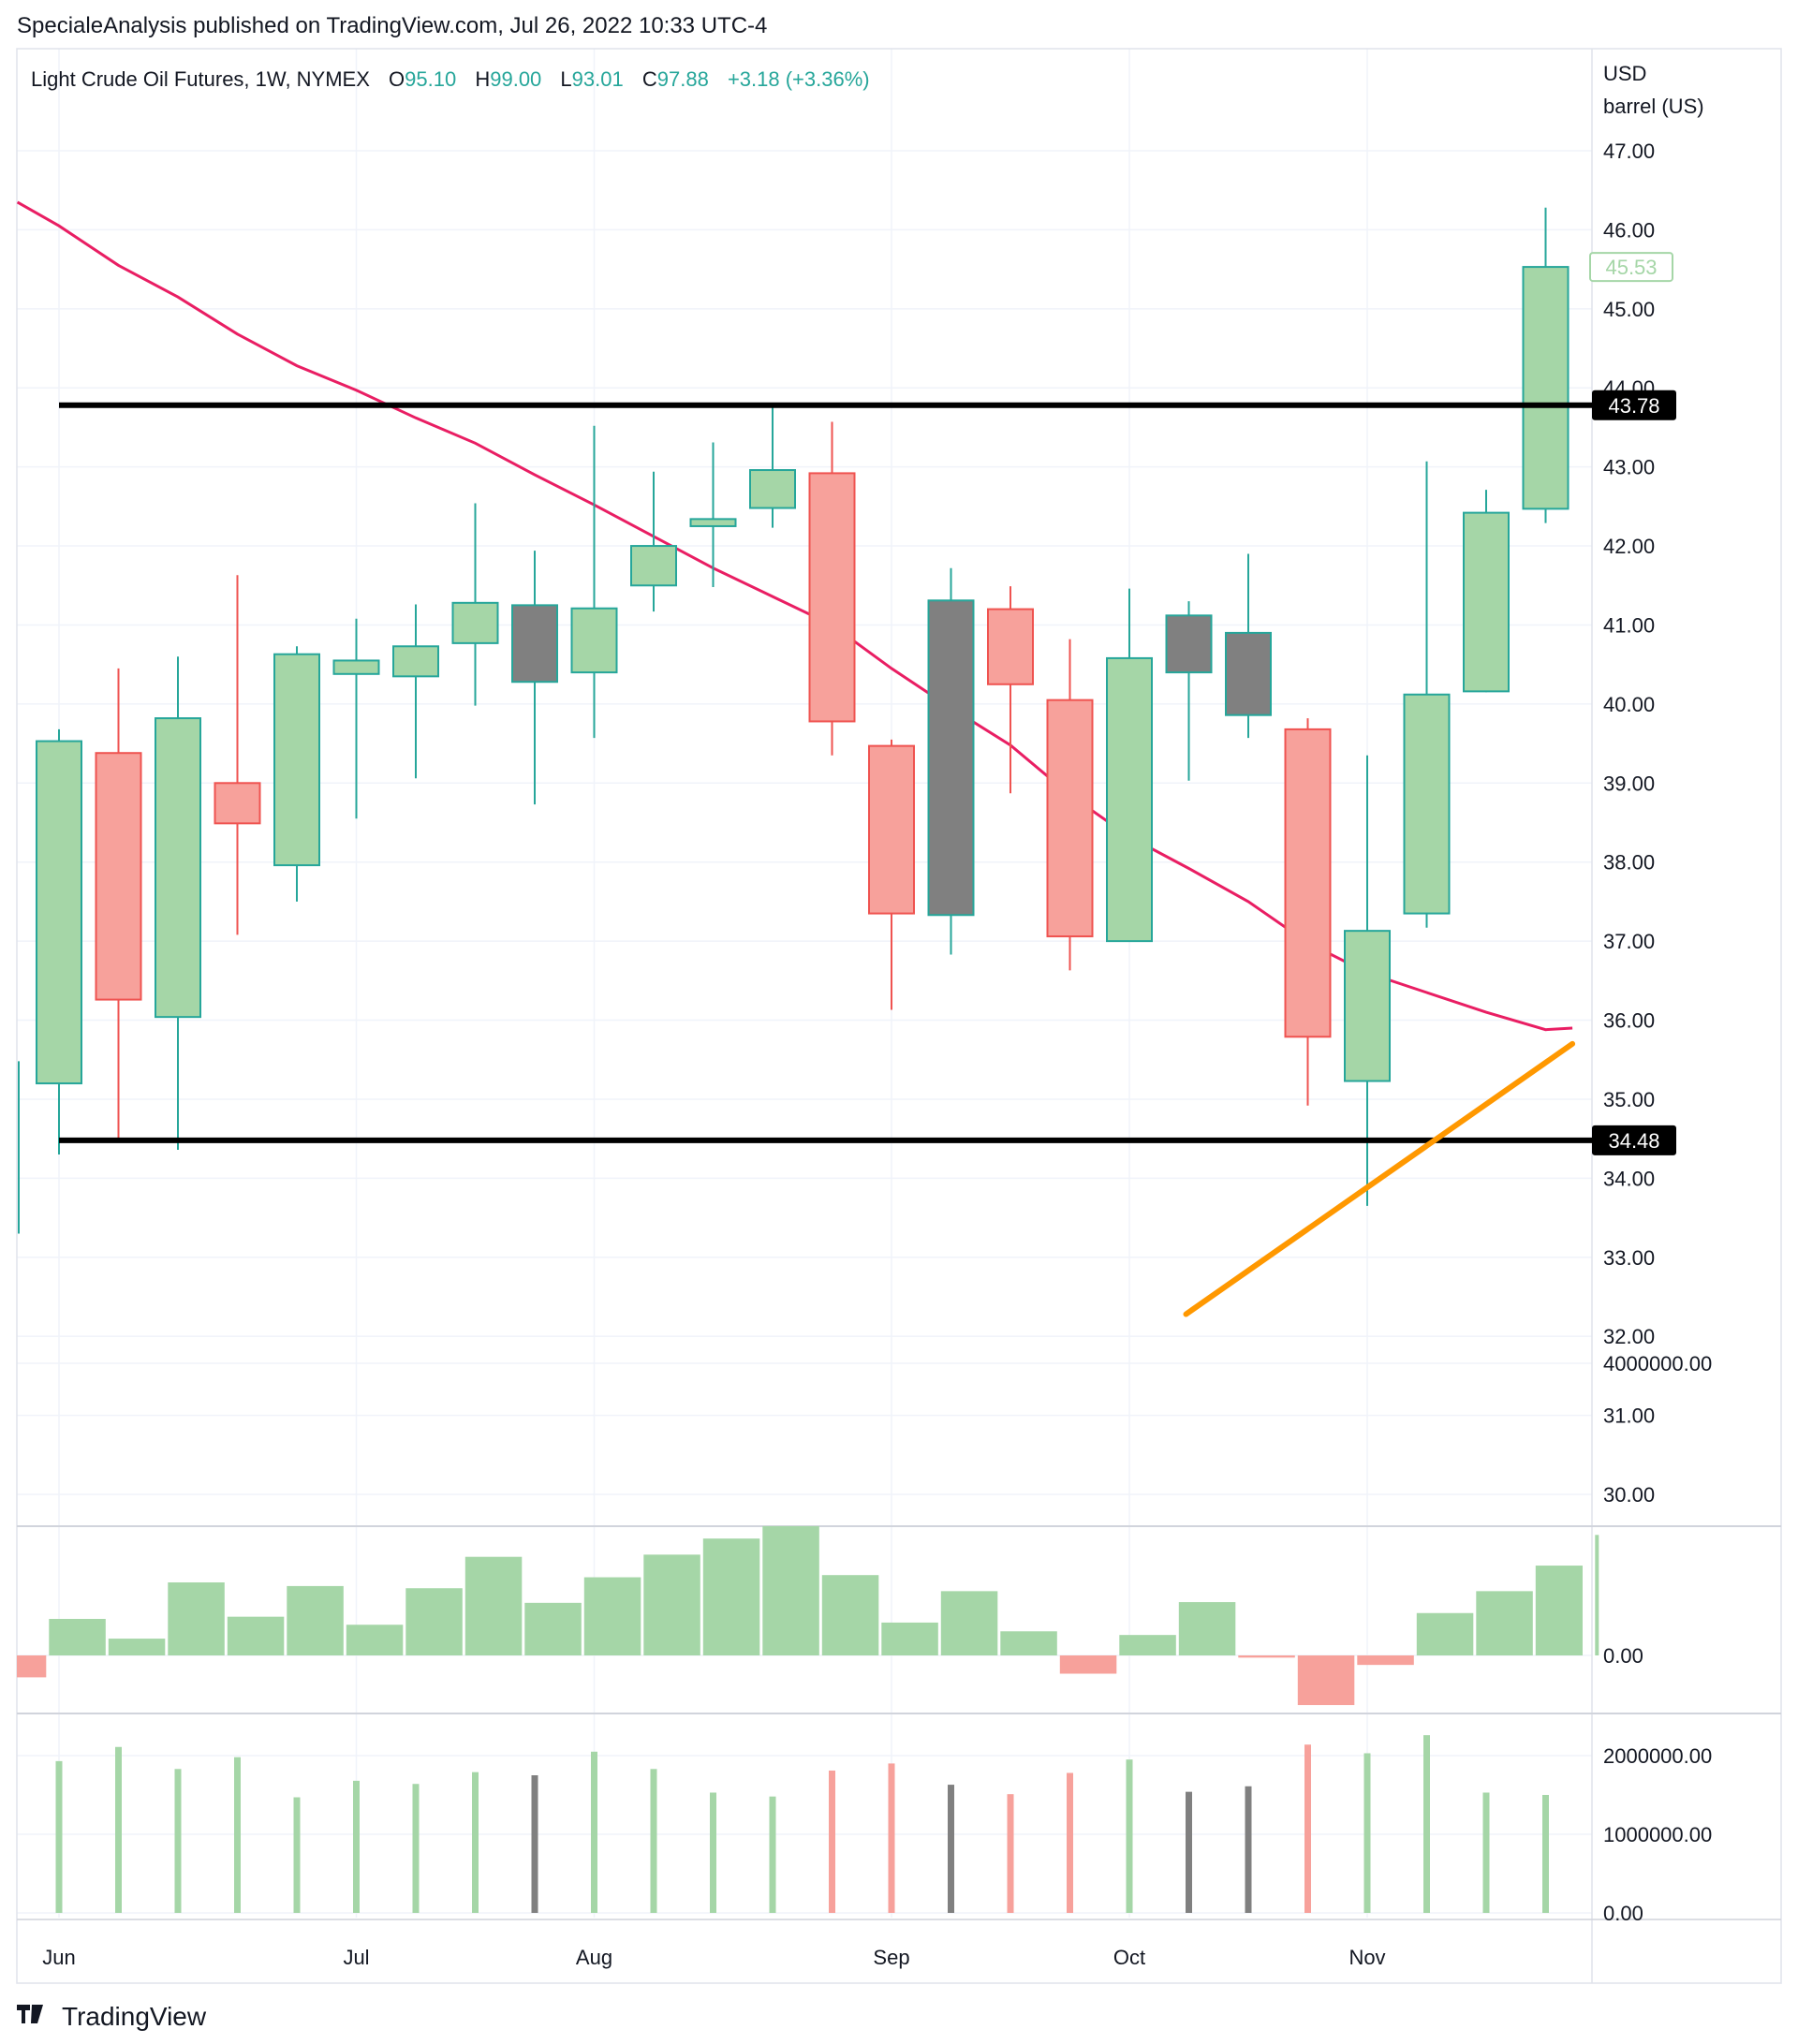 The width and height of the screenshot is (1798, 2044). What do you see at coordinates (1623, 1914) in the screenshot?
I see `volume-tick-label: 0.00` at bounding box center [1623, 1914].